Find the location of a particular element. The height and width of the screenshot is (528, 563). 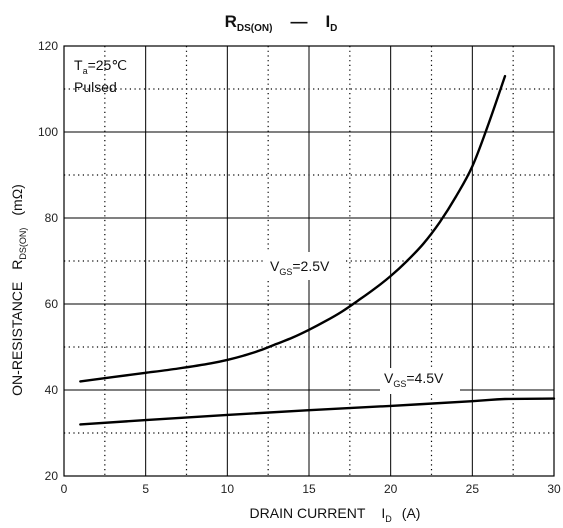

series-1-name-sub: GS is located at coordinates (285, 272).